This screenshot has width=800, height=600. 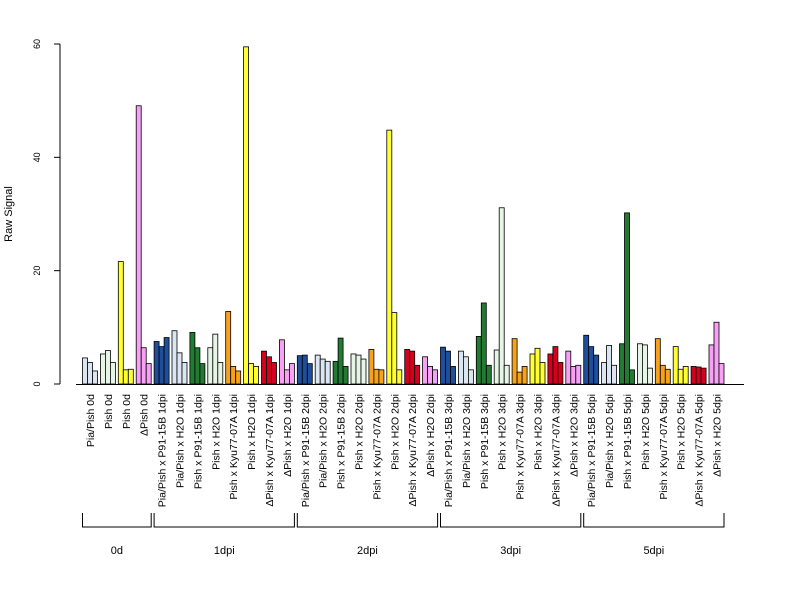 What do you see at coordinates (145, 415) in the screenshot?
I see `category-label: ΔPish 0d` at bounding box center [145, 415].